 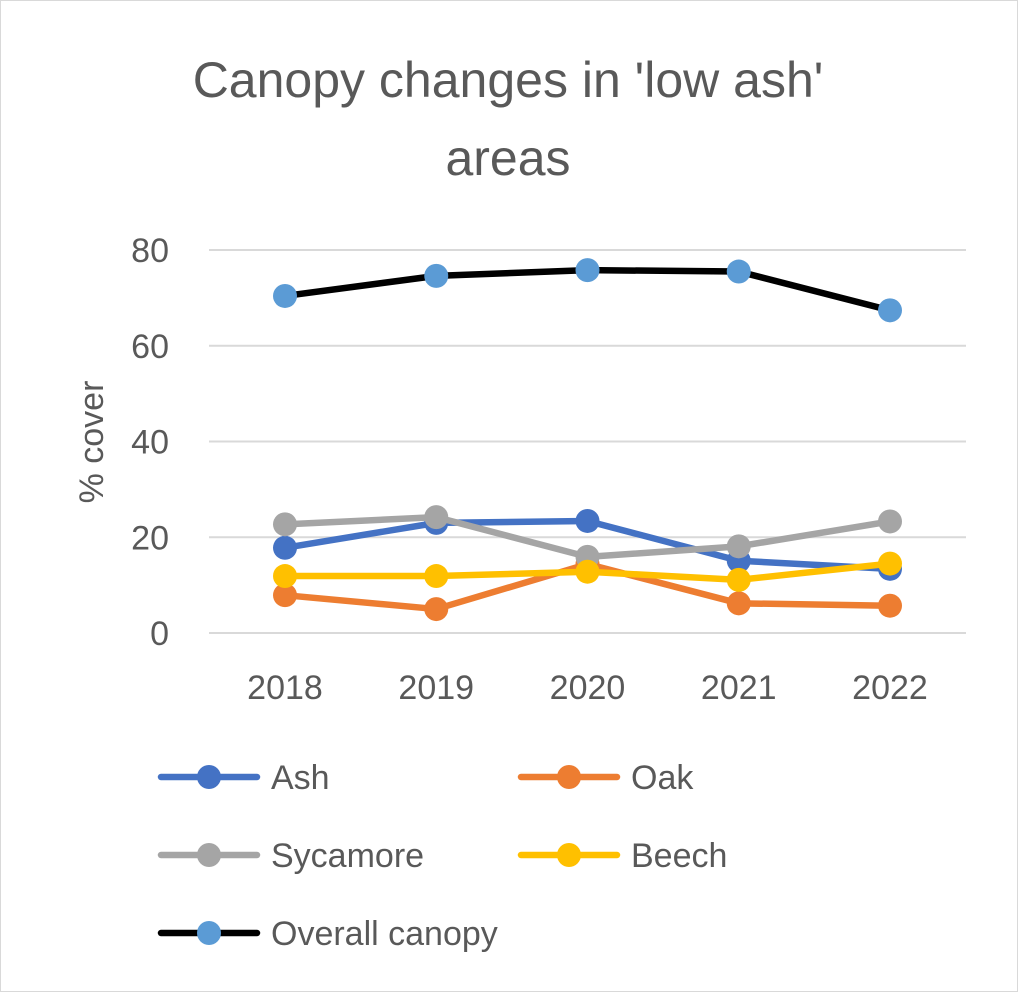 I want to click on x-tick-label: 2020, so click(x=588, y=688).